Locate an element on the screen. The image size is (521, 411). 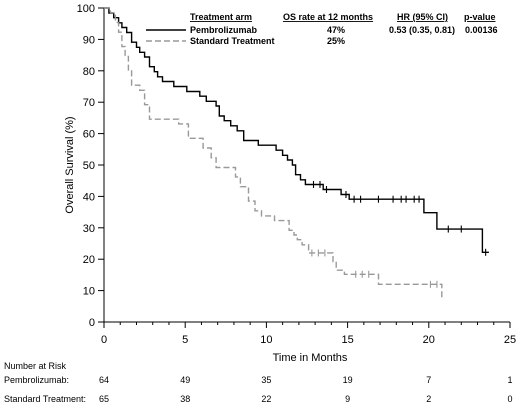
x-axis-title: Time in Months is located at coordinates (310, 358).